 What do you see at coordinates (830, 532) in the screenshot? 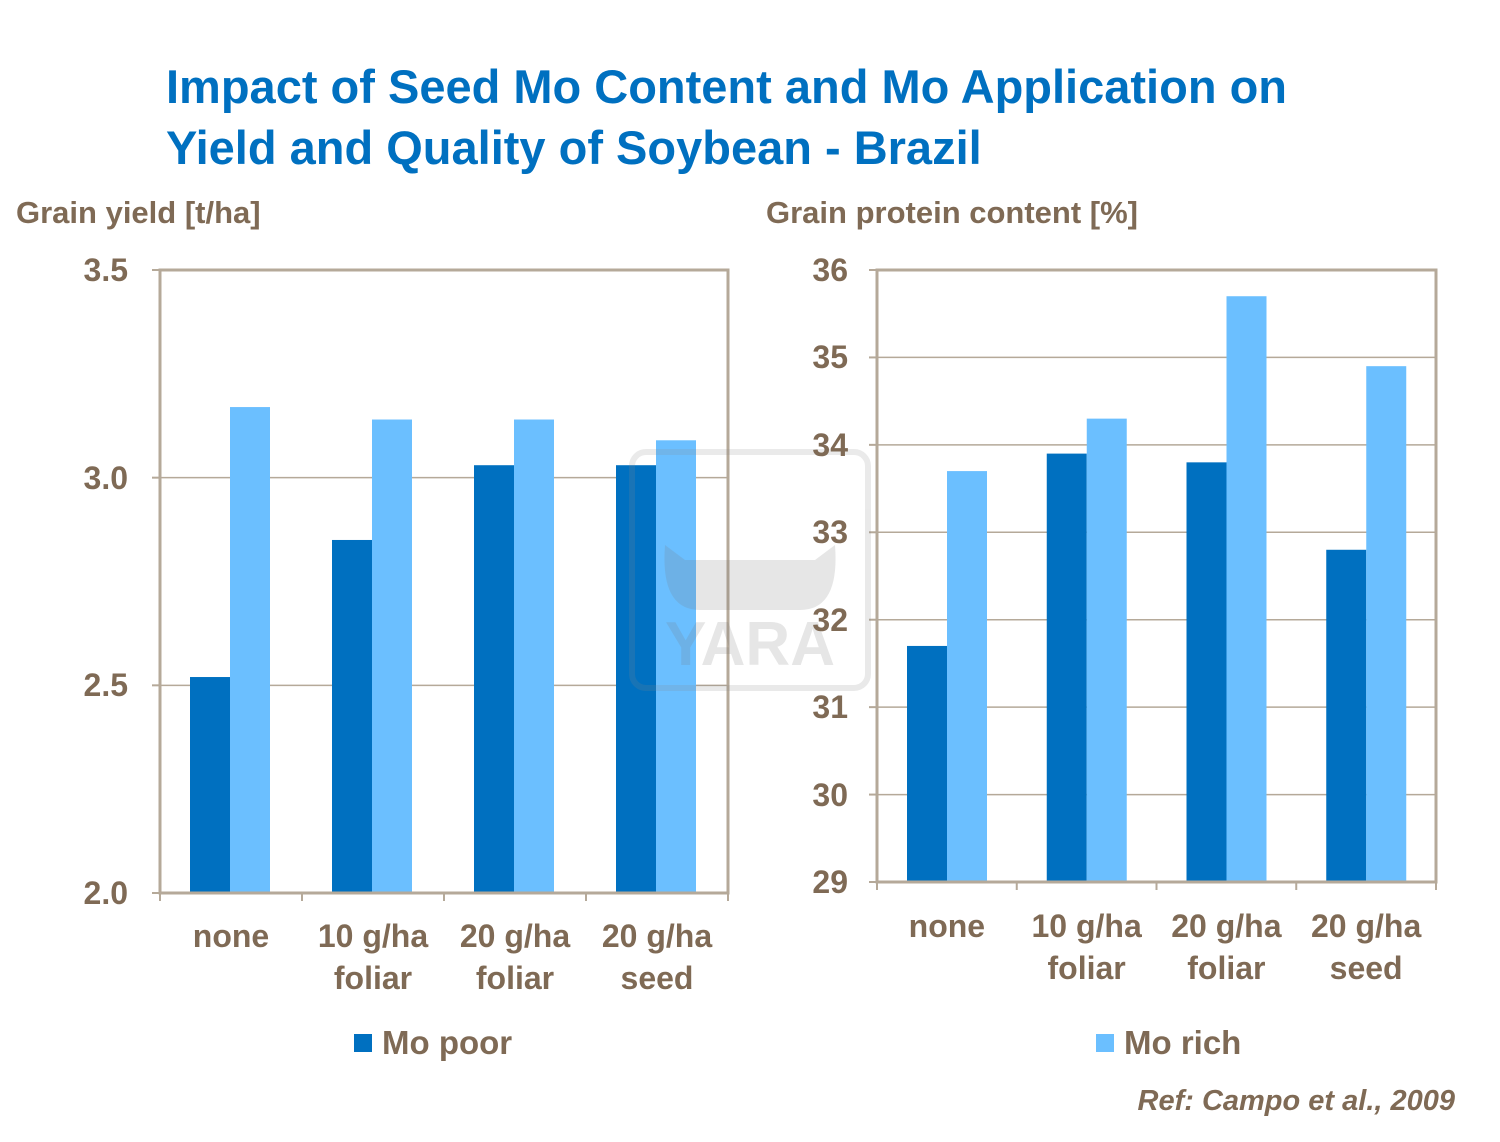
I see `y-tick-label: 33` at bounding box center [830, 532].